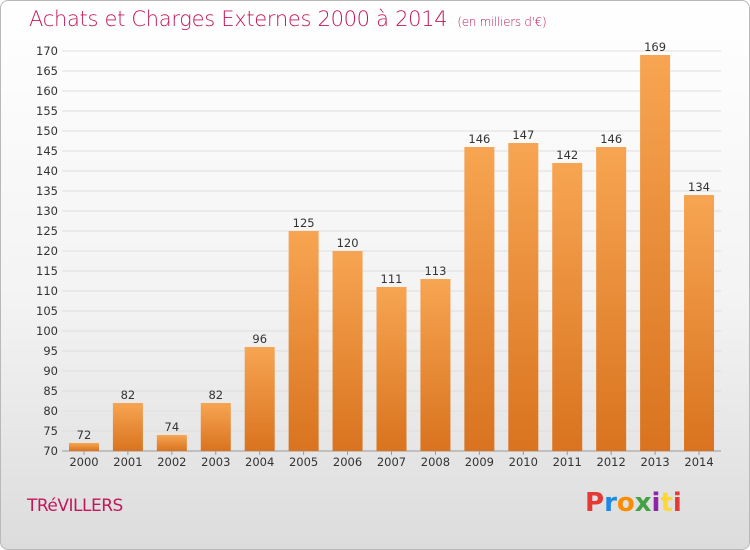  What do you see at coordinates (47, 51) in the screenshot?
I see `y-tick-label: 170` at bounding box center [47, 51].